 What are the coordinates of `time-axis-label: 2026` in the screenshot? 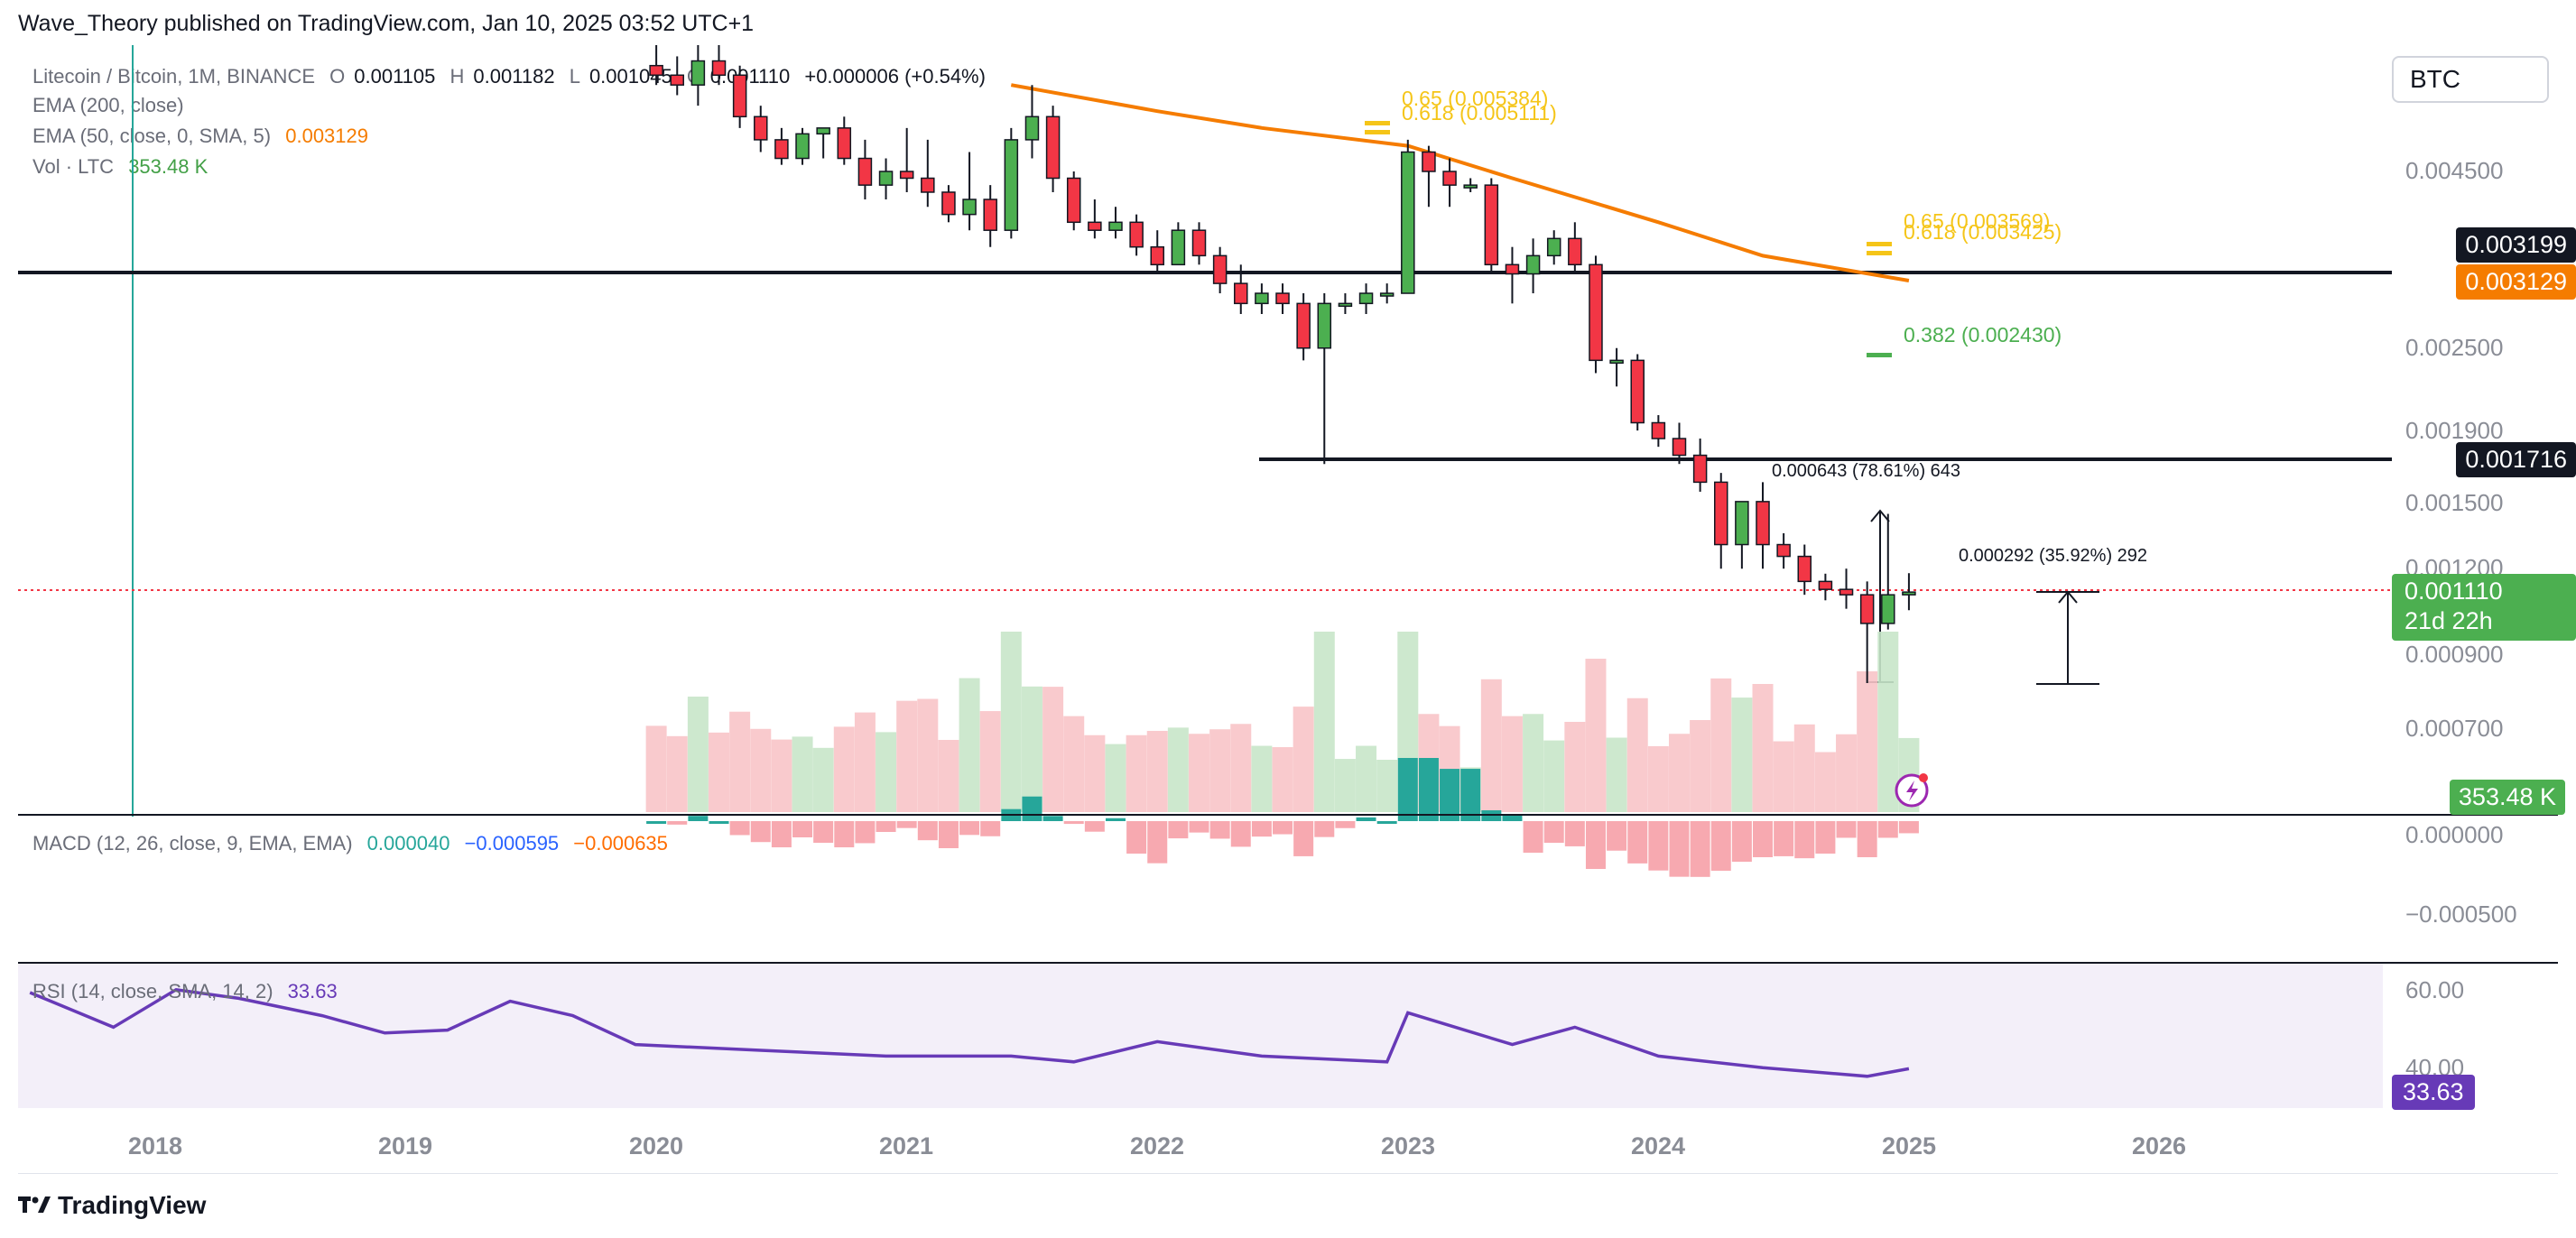 It's located at (2159, 1145).